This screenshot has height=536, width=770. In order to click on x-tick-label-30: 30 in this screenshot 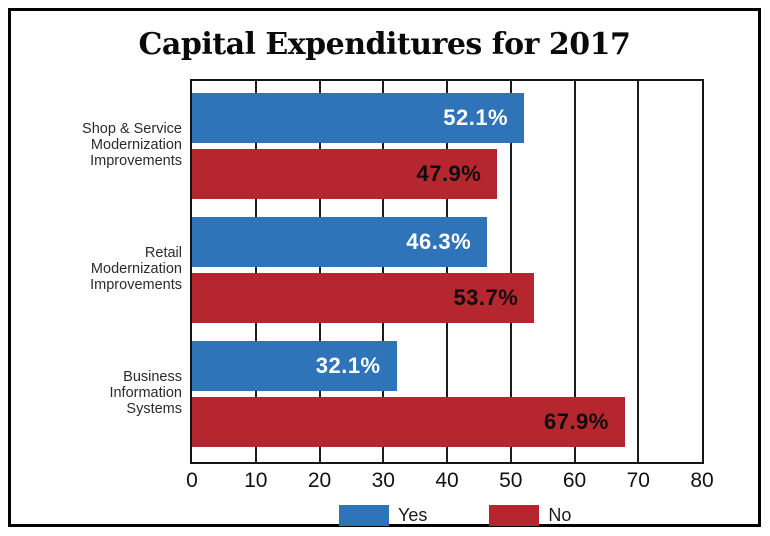, I will do `click(383, 480)`.